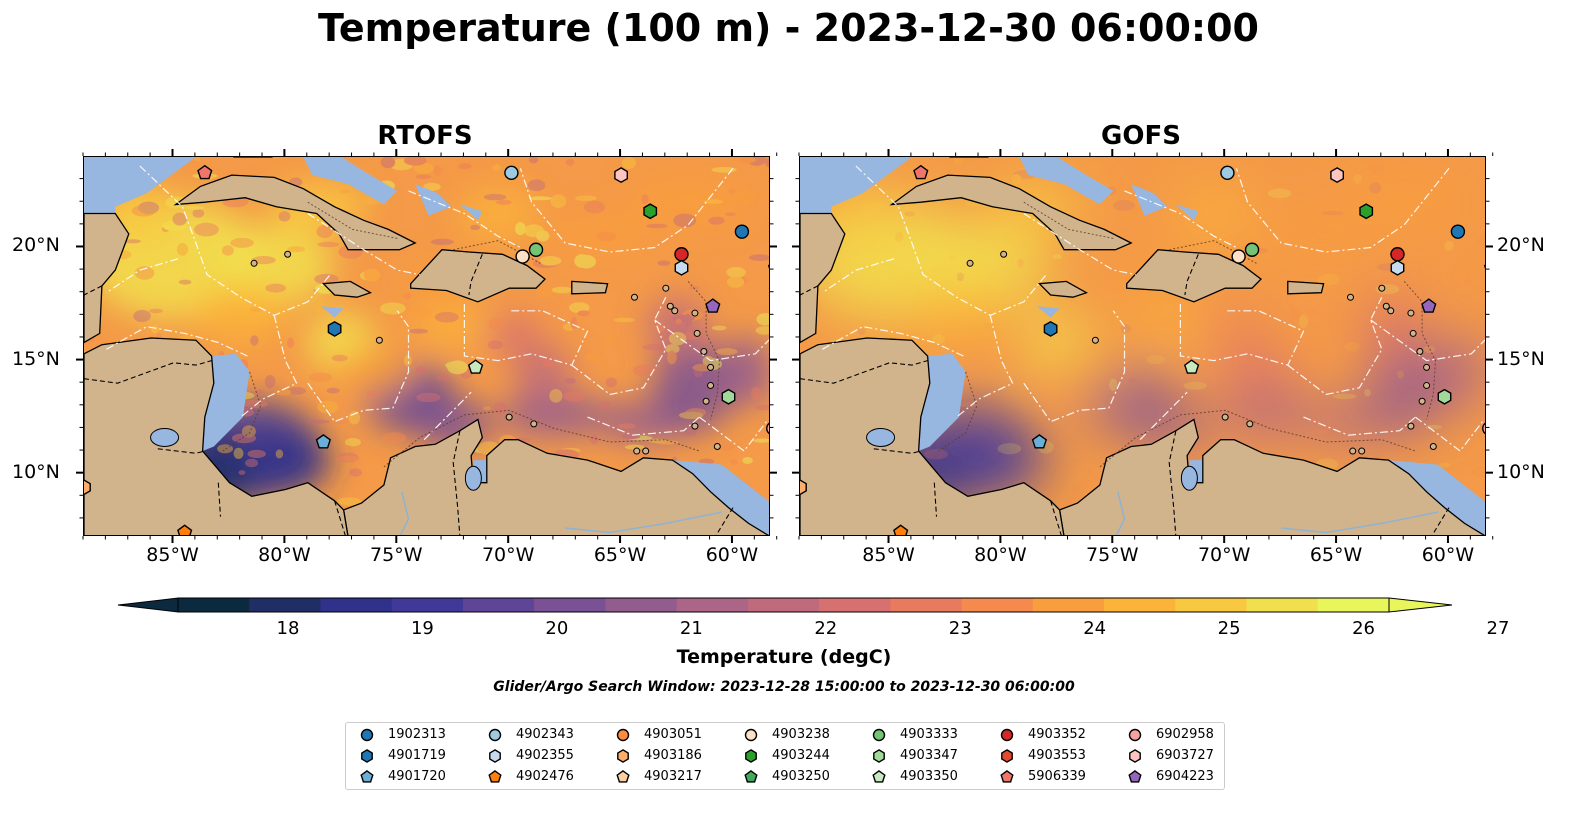 The image size is (1577, 827). Describe the element at coordinates (1057, 776) in the screenshot. I see `legend-label: 5906339` at that location.